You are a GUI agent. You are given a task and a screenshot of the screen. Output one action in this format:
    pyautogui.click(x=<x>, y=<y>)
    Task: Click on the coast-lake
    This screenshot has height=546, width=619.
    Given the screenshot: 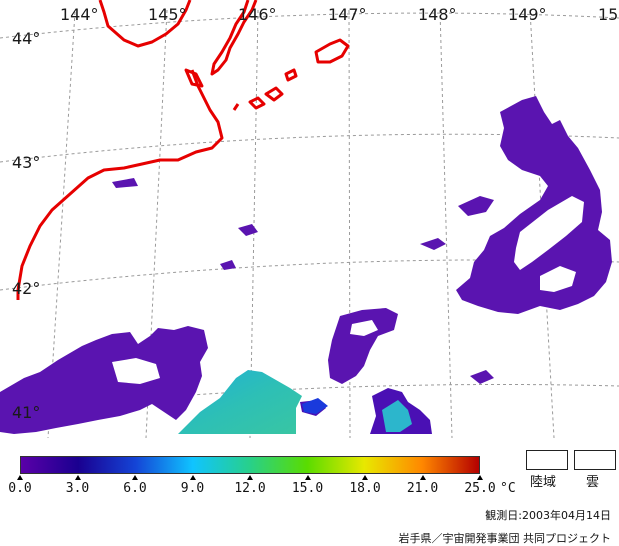 What is the action you would take?
    pyautogui.click(x=236, y=107)
    